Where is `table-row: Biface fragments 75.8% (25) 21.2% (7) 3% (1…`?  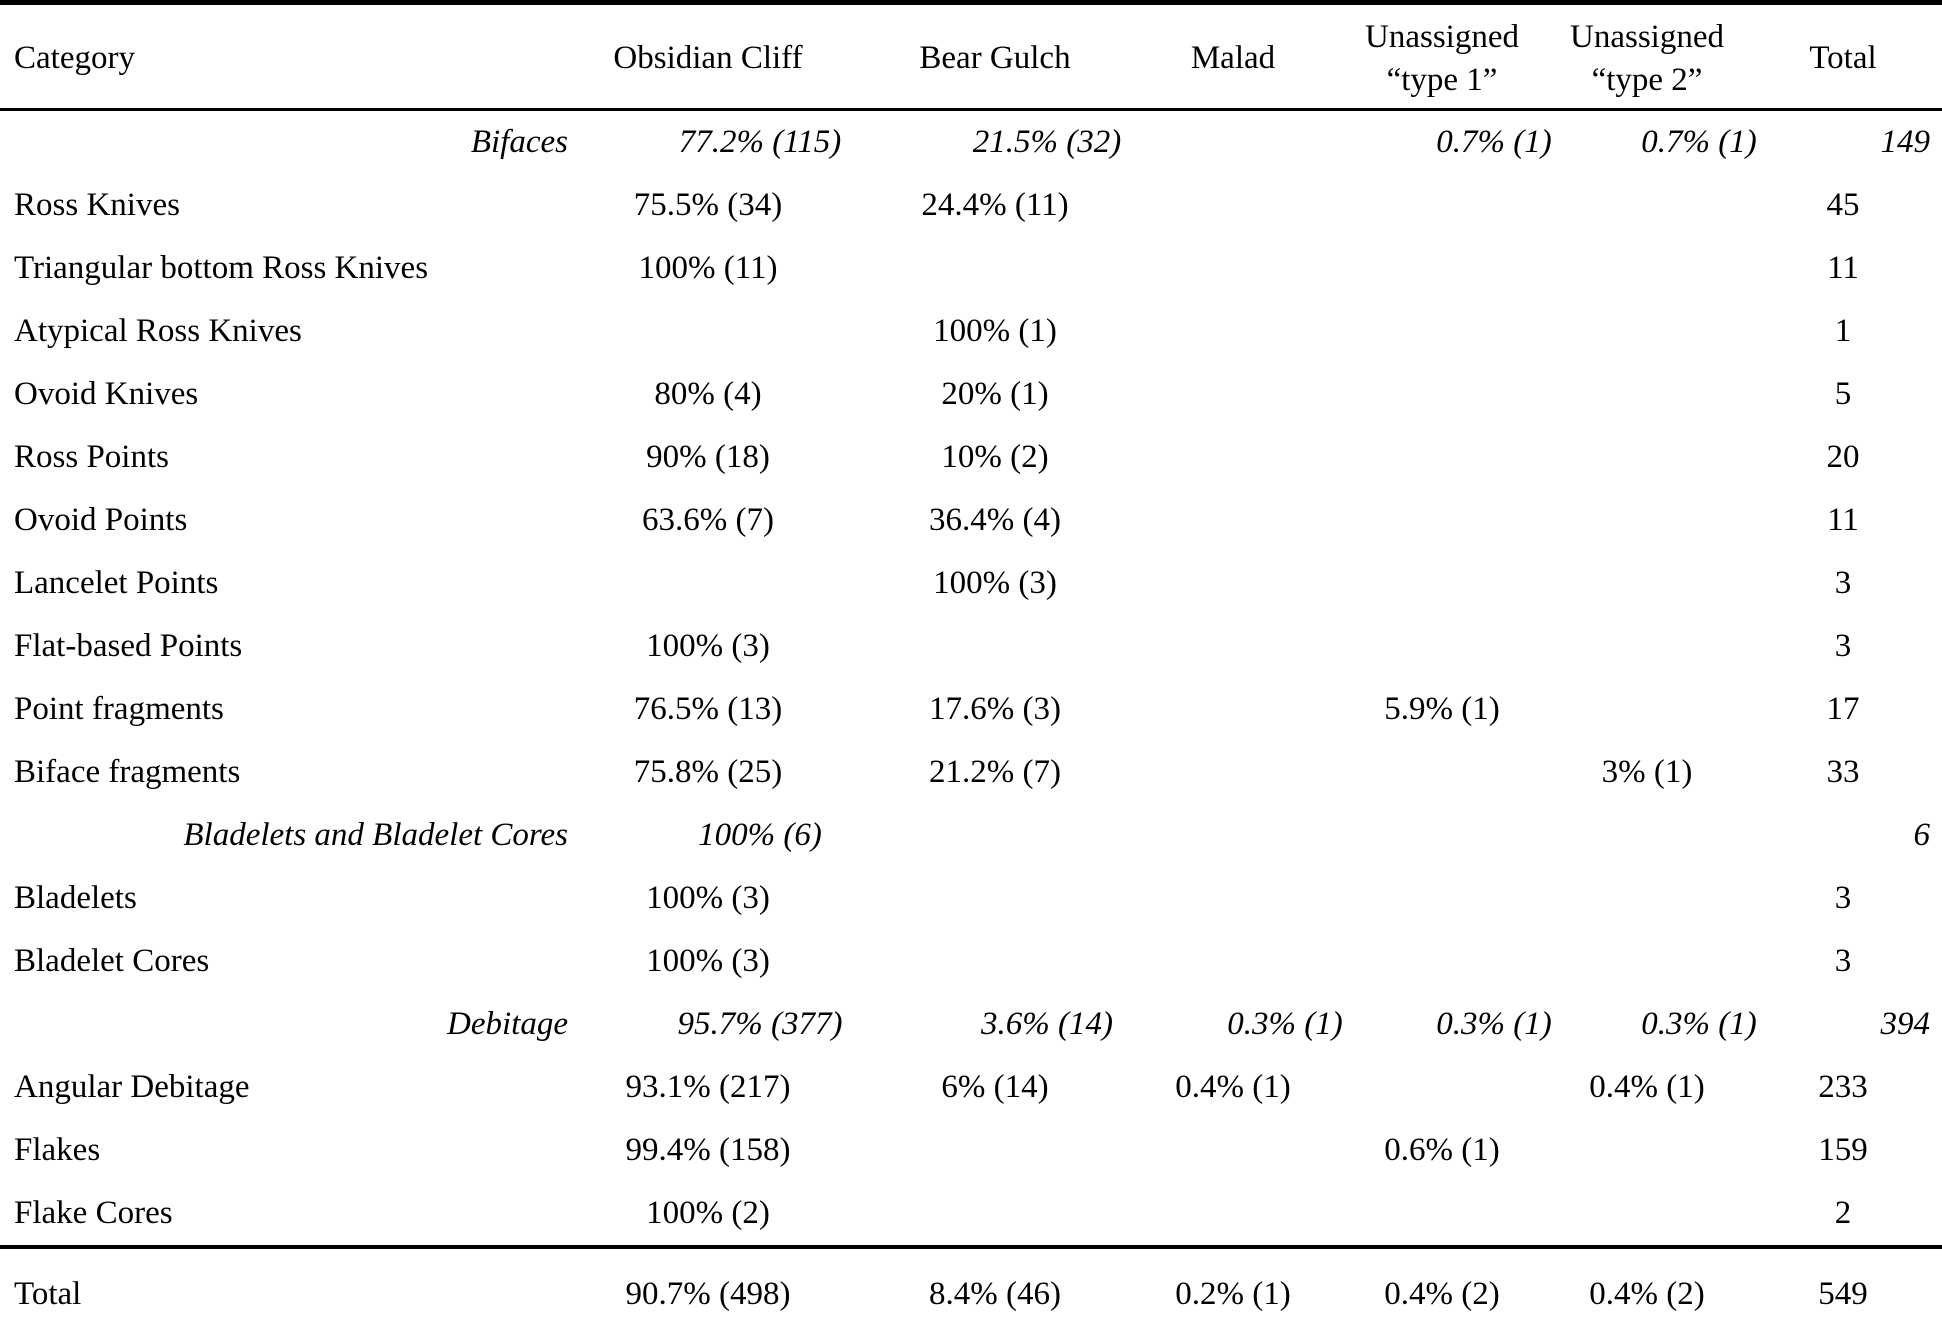 table-row: Biface fragments 75.8% (25) 21.2% (7) 3% (1… is located at coordinates (971, 772).